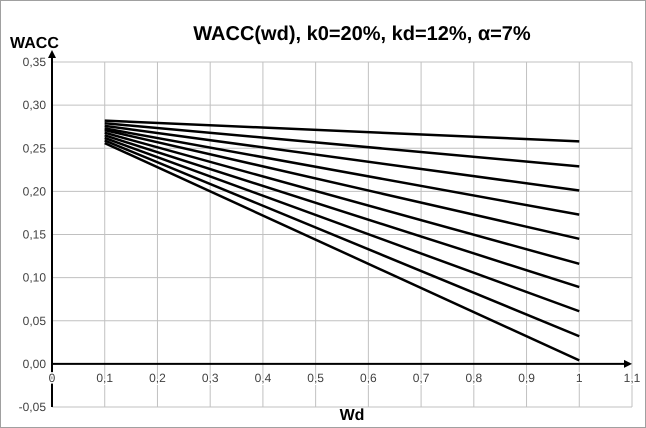 The image size is (646, 428). Describe the element at coordinates (34, 148) in the screenshot. I see `y-tick-label: 0,25` at that location.